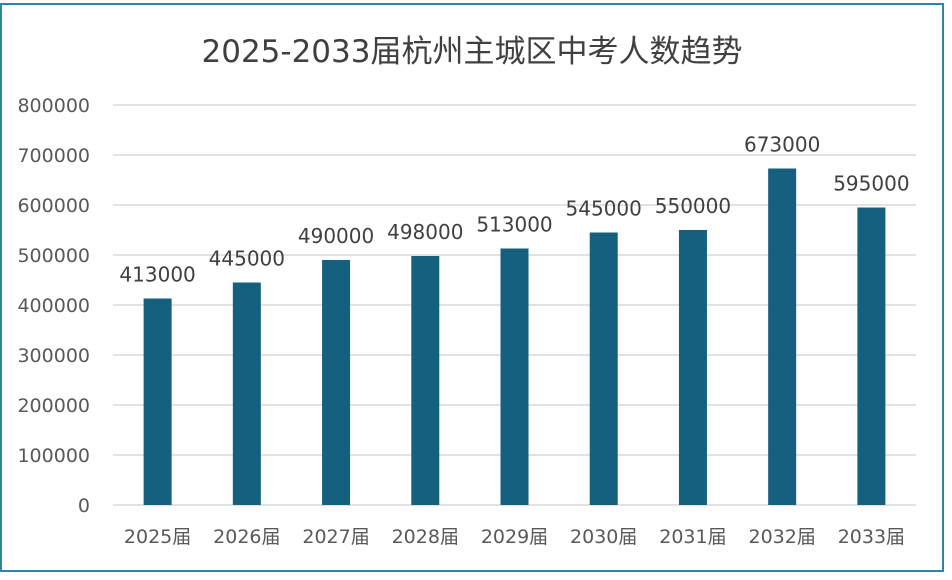 The height and width of the screenshot is (580, 952). What do you see at coordinates (425, 232) in the screenshot?
I see `data-label: 498000` at bounding box center [425, 232].